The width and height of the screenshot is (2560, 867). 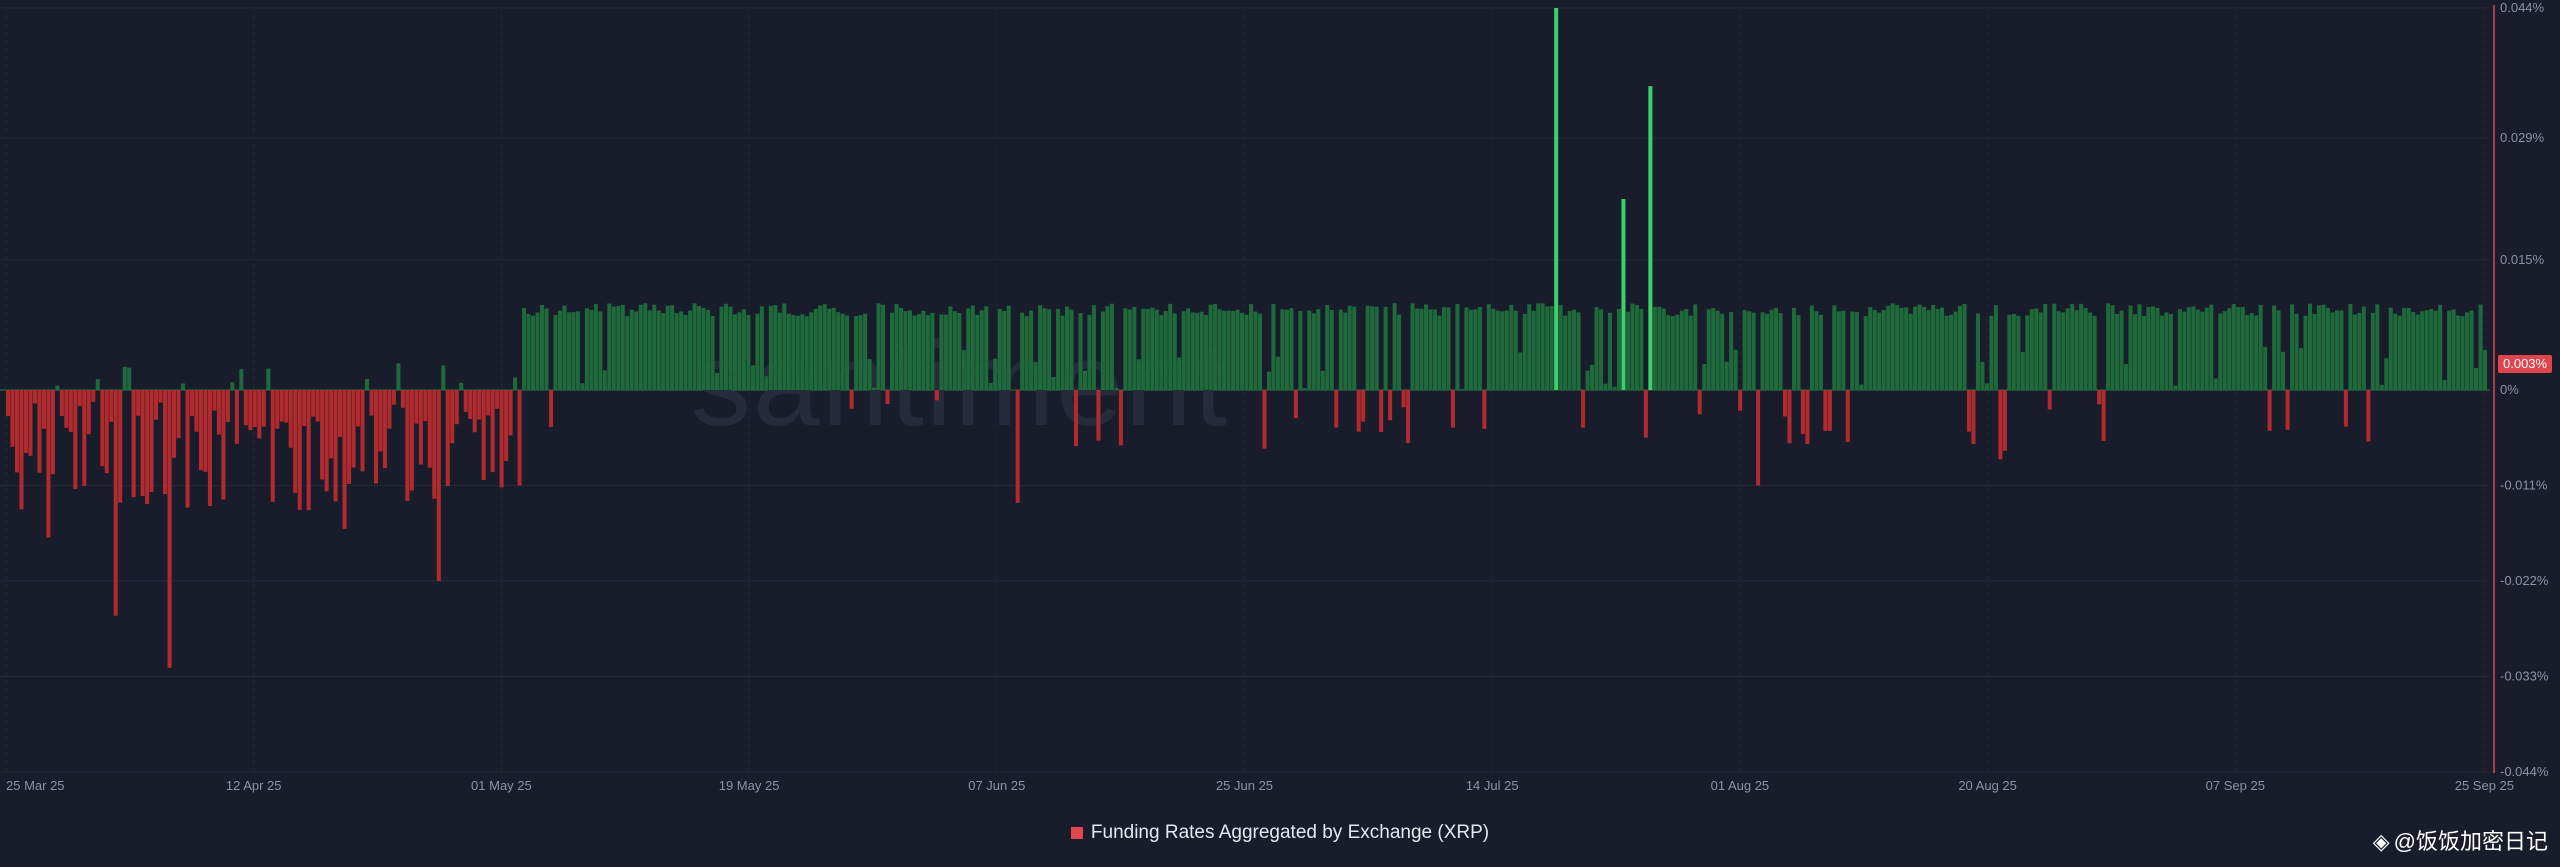 What do you see at coordinates (501, 785) in the screenshot?
I see `x-tick-label: 01 May 25` at bounding box center [501, 785].